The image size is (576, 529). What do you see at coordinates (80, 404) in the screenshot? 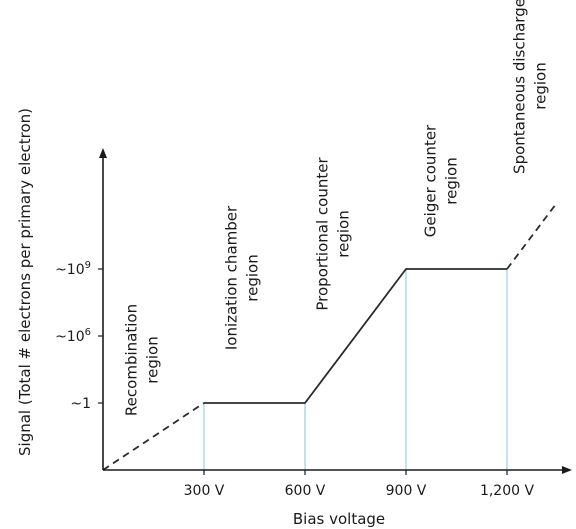
I see `y-tick-label: ~1` at bounding box center [80, 404].